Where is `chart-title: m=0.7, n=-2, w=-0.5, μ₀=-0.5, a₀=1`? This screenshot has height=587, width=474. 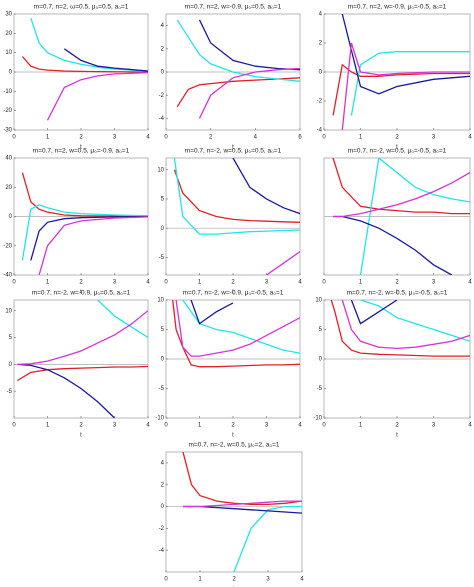 chart-title: m=0.7, n=-2, w=-0.5, μ₀=-0.5, a₀=1 is located at coordinates (397, 293).